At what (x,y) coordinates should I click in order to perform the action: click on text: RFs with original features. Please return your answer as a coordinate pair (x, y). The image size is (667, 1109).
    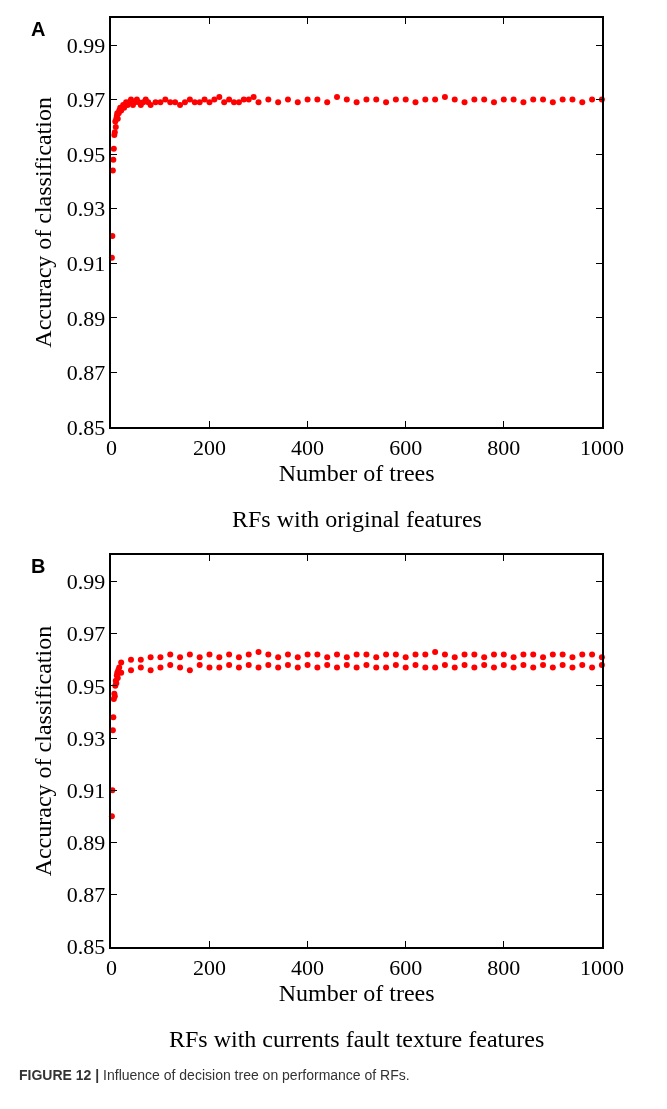
    Looking at the image, I should click on (357, 519).